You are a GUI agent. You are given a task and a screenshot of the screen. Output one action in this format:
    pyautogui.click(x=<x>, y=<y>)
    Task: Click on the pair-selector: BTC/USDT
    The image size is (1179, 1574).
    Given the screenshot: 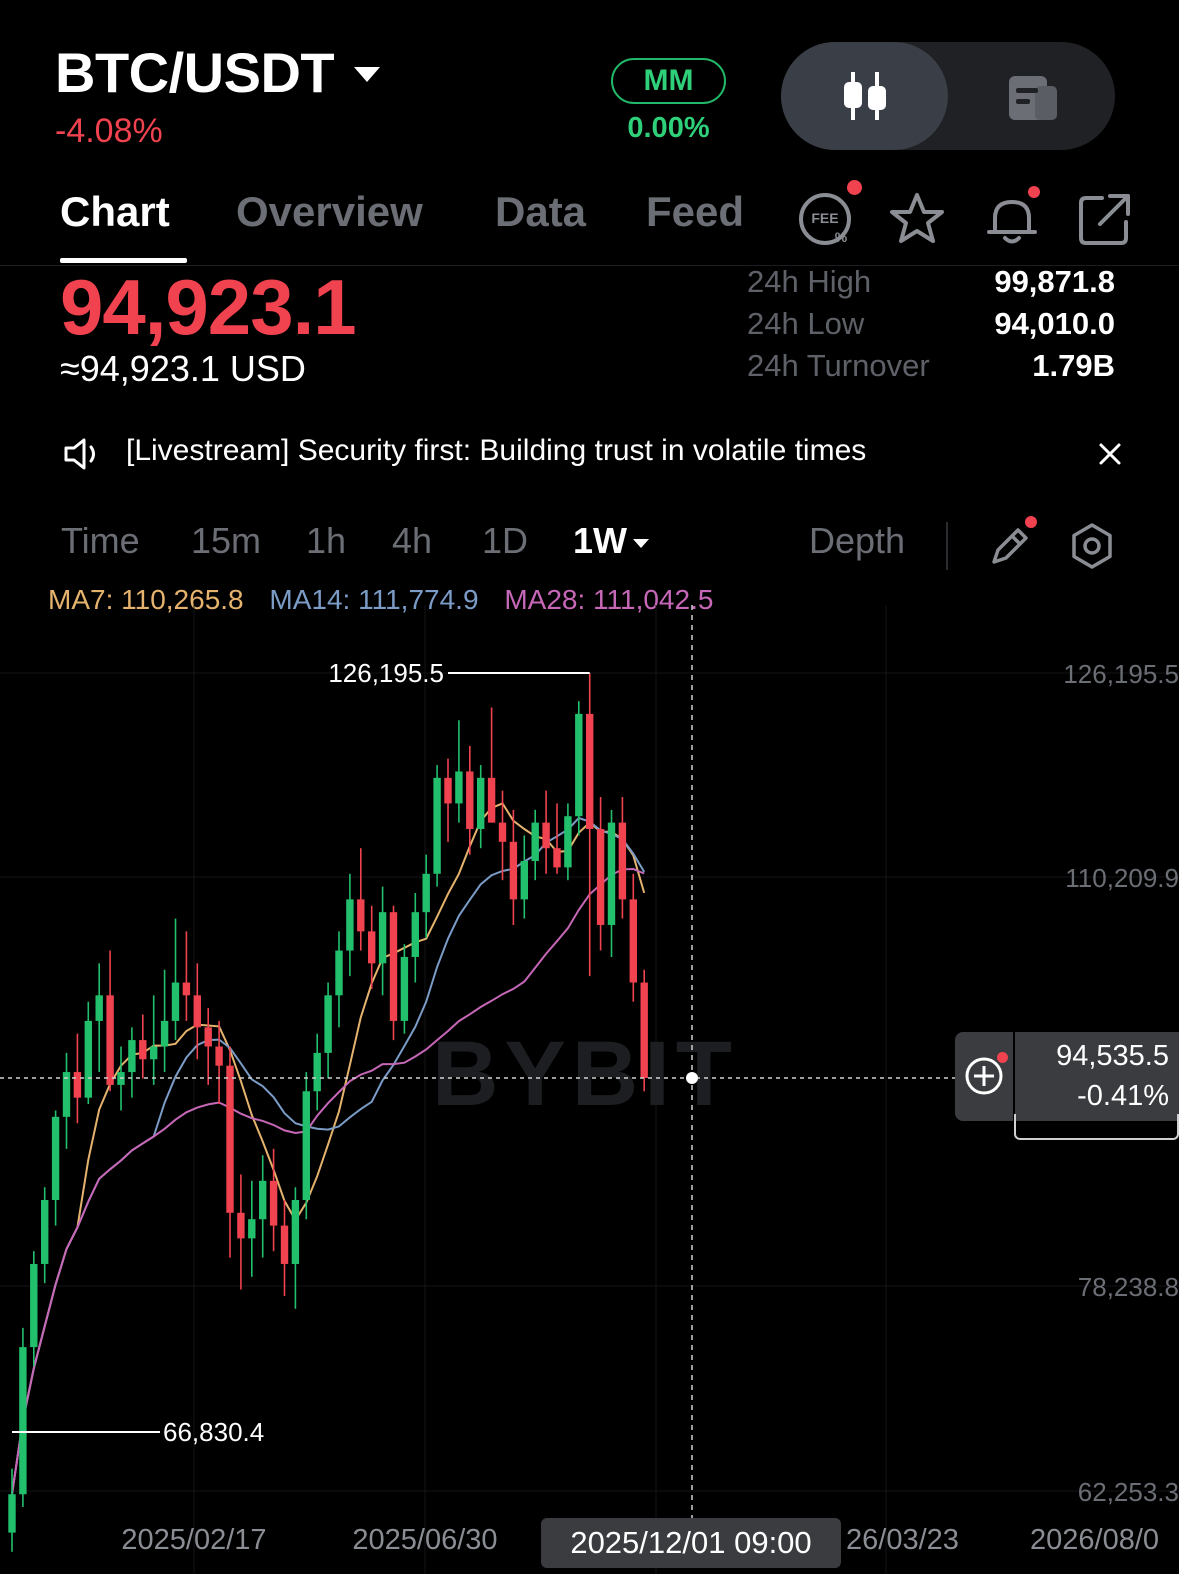 What is the action you would take?
    pyautogui.click(x=218, y=72)
    